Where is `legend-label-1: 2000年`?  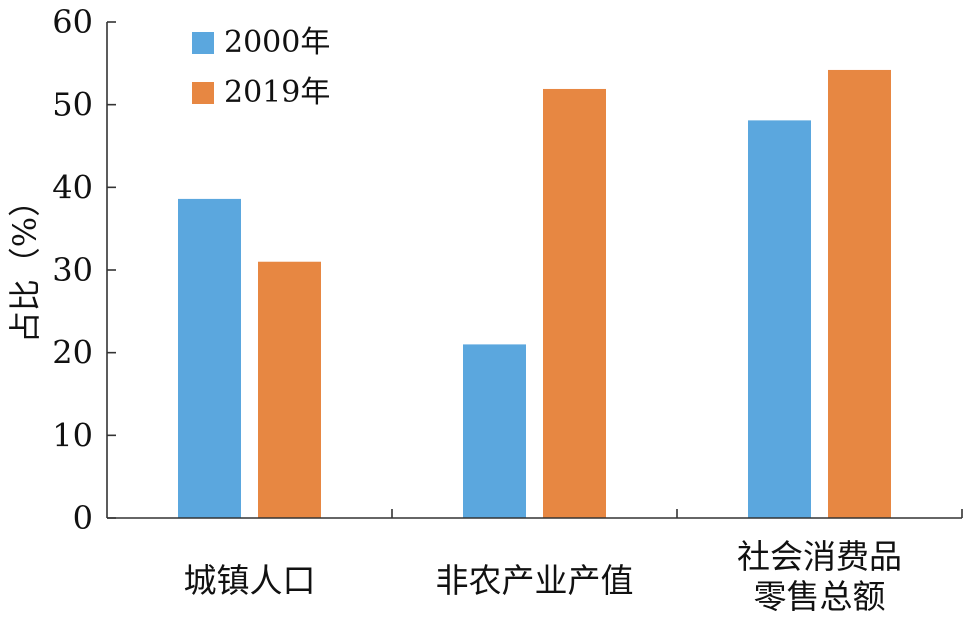
legend-label-1: 2000年 is located at coordinates (277, 42).